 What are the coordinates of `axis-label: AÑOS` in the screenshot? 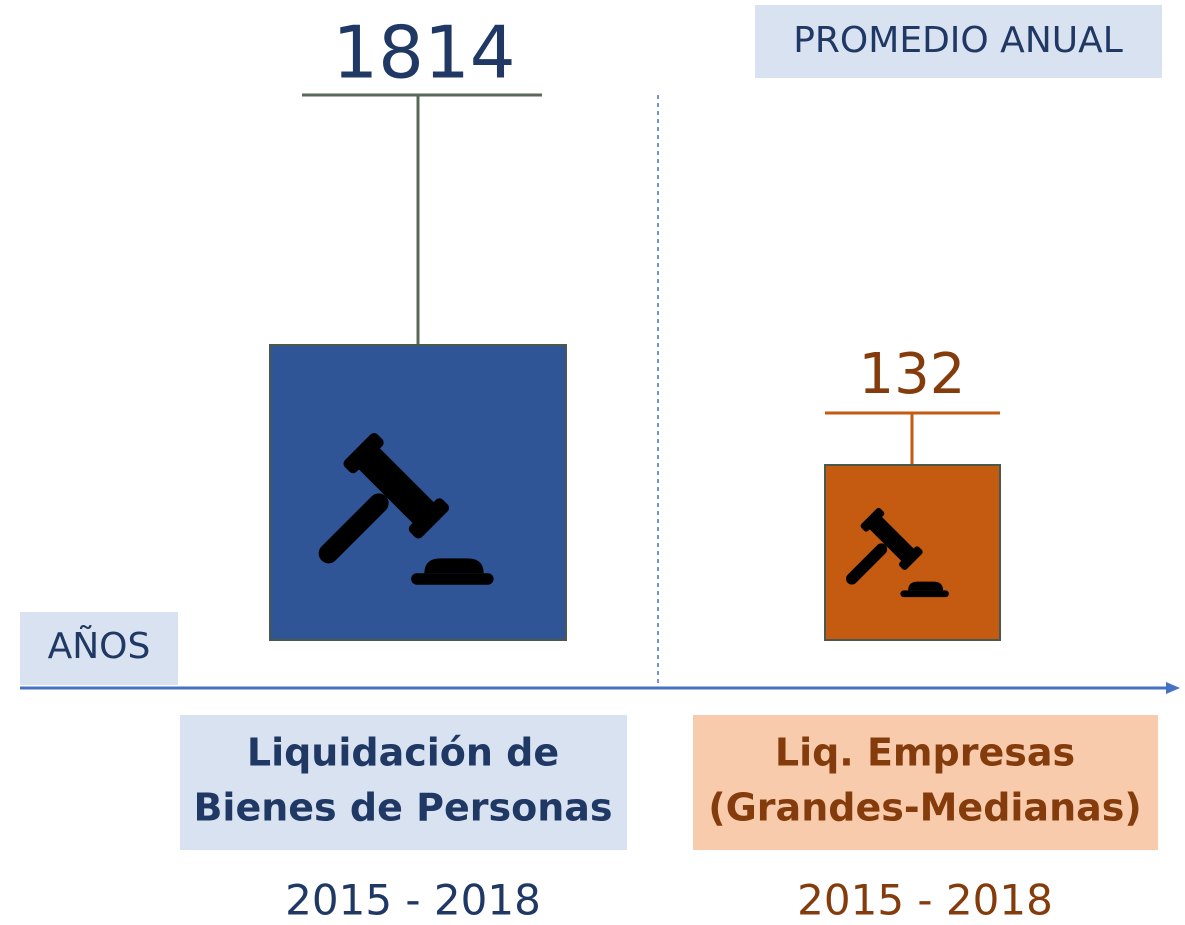 It's located at (99, 646).